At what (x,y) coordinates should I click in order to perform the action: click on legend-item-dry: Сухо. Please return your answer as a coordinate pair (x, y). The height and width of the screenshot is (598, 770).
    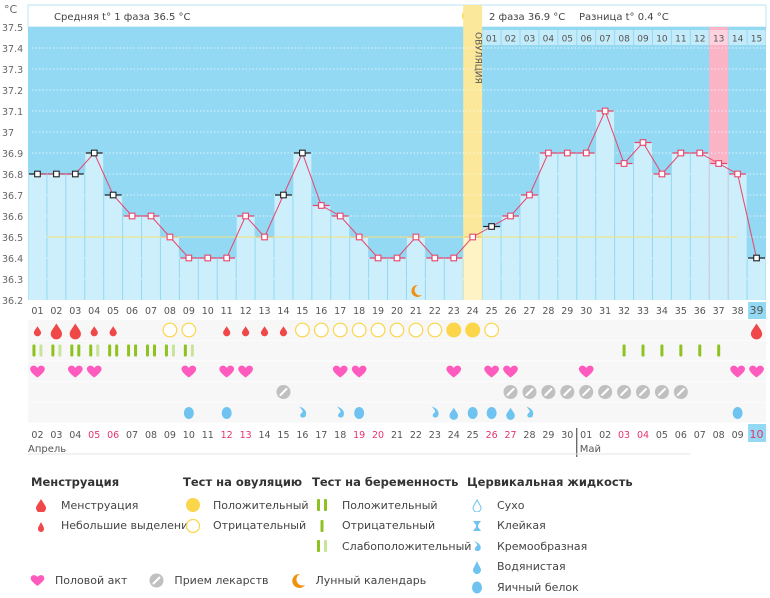
    Looking at the image, I should click on (550, 505).